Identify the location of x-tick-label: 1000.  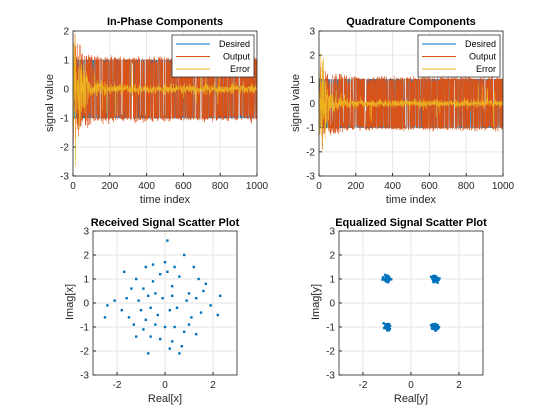
(503, 186).